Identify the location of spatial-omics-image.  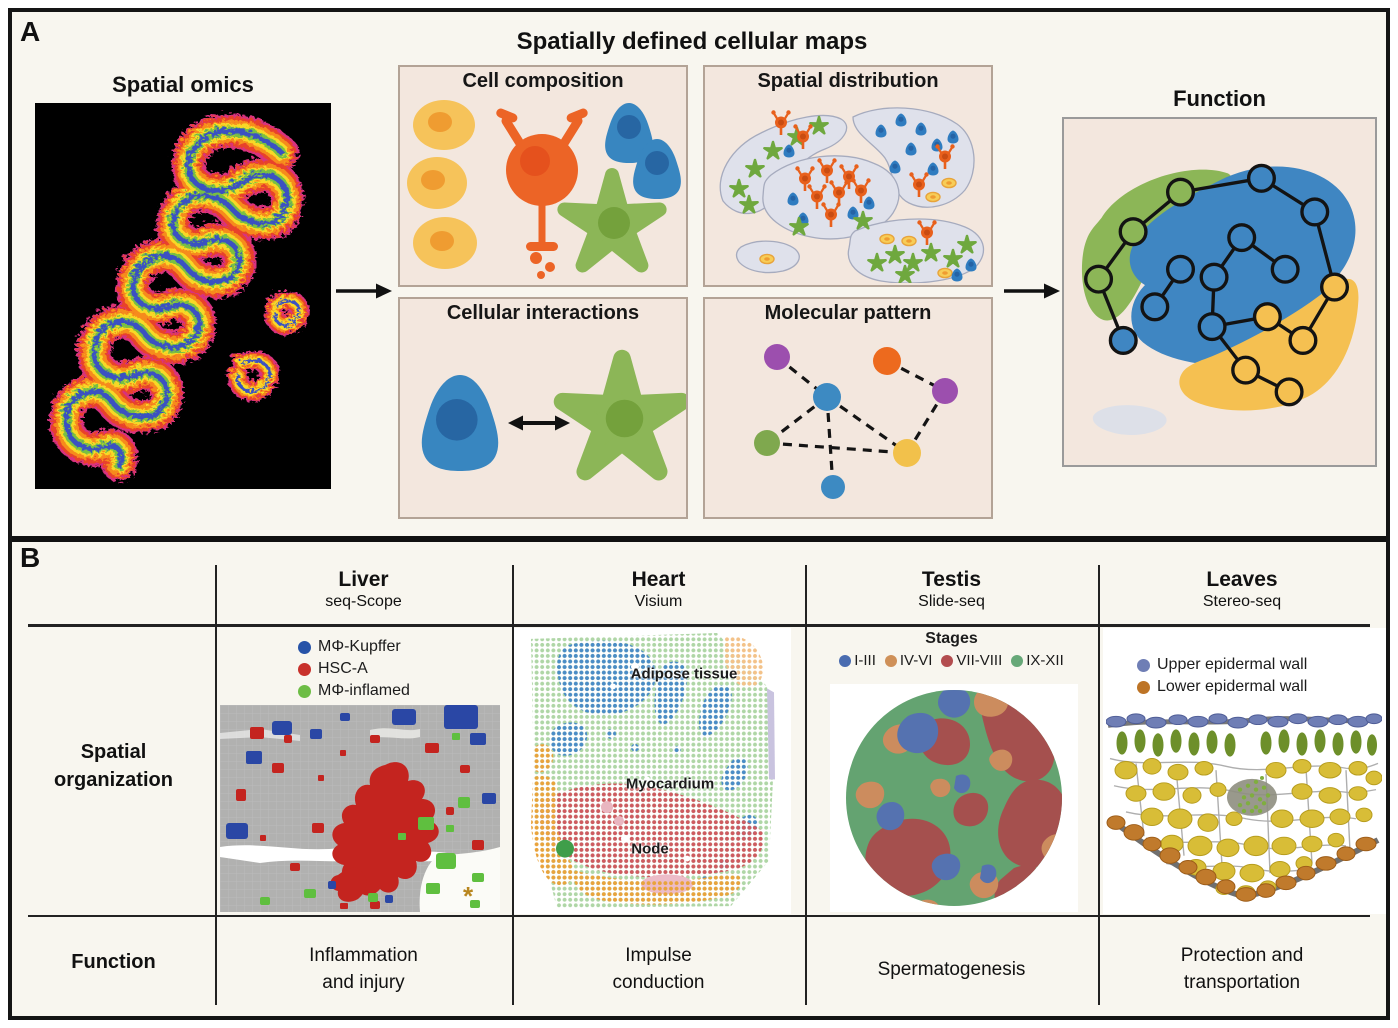
(183, 296).